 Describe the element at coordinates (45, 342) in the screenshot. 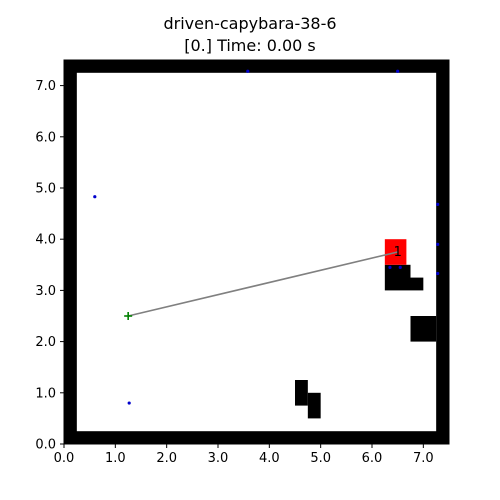

I see `y-tick-label: 2.0` at that location.